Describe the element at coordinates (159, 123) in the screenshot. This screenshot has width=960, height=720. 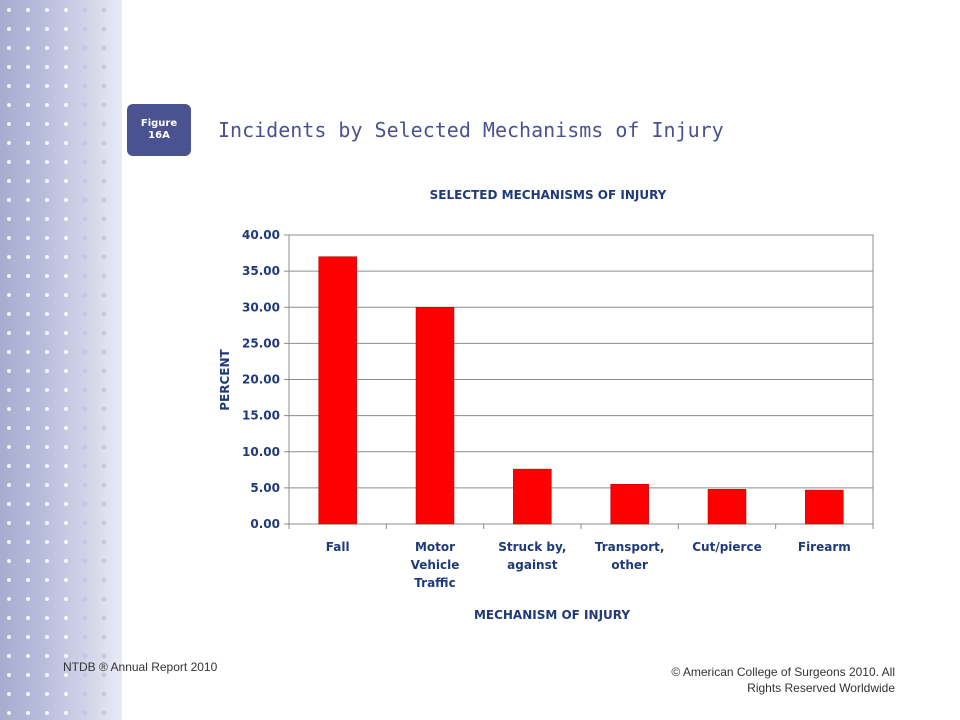
I see `figure-badge-line1: Figure` at that location.